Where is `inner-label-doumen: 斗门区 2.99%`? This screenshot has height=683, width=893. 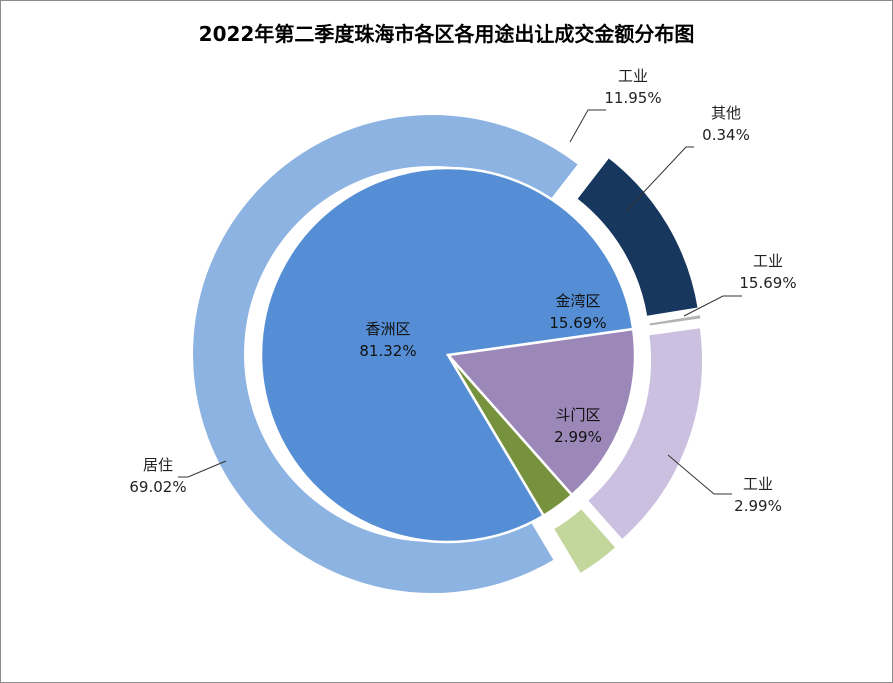
inner-label-doumen: 斗门区 2.99% is located at coordinates (578, 426).